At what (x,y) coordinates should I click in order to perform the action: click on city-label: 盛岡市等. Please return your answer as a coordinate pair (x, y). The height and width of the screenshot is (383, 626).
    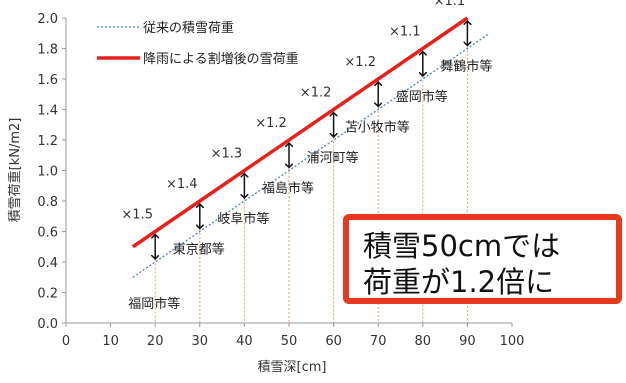
    Looking at the image, I should click on (422, 97).